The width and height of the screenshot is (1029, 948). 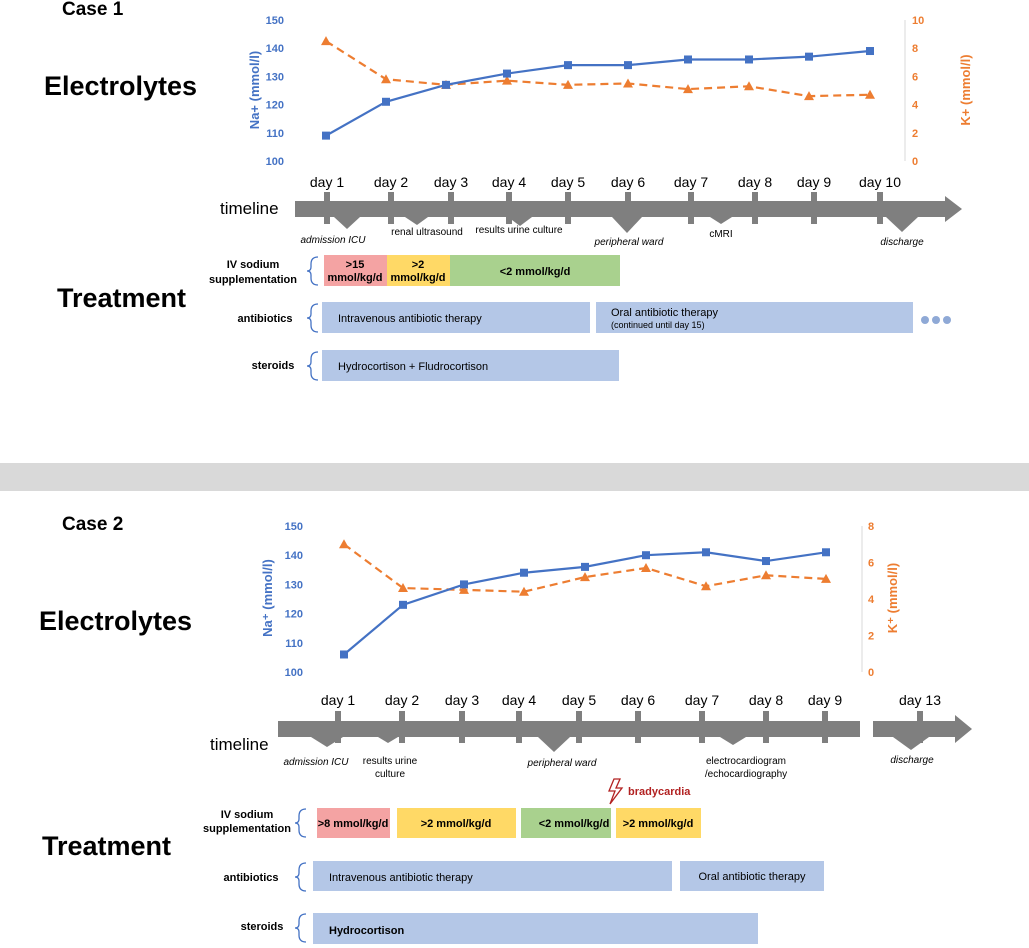 I want to click on case2-k-tick: 6, so click(x=871, y=564).